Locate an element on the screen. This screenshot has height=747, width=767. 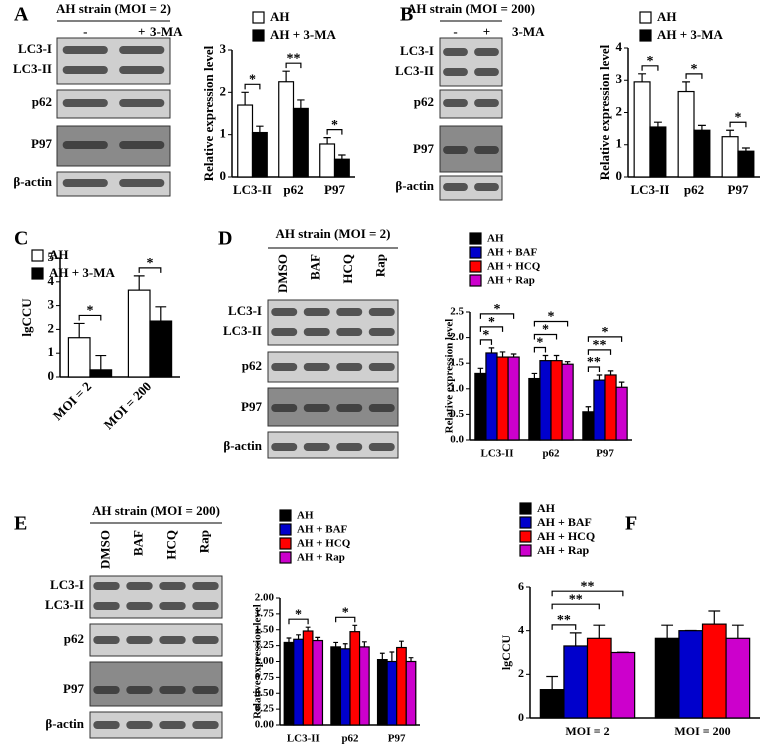
y-tick-label: 2.5 is located at coordinates (457, 312).